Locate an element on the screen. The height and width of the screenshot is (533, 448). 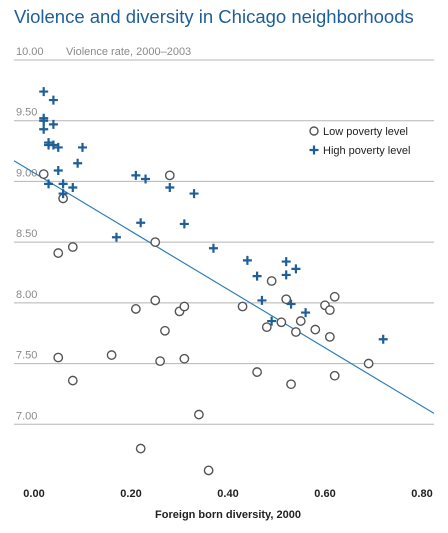
x-axis-ticks: 0.00 0.20 0.40 0.60 0.80 is located at coordinates (227, 494).